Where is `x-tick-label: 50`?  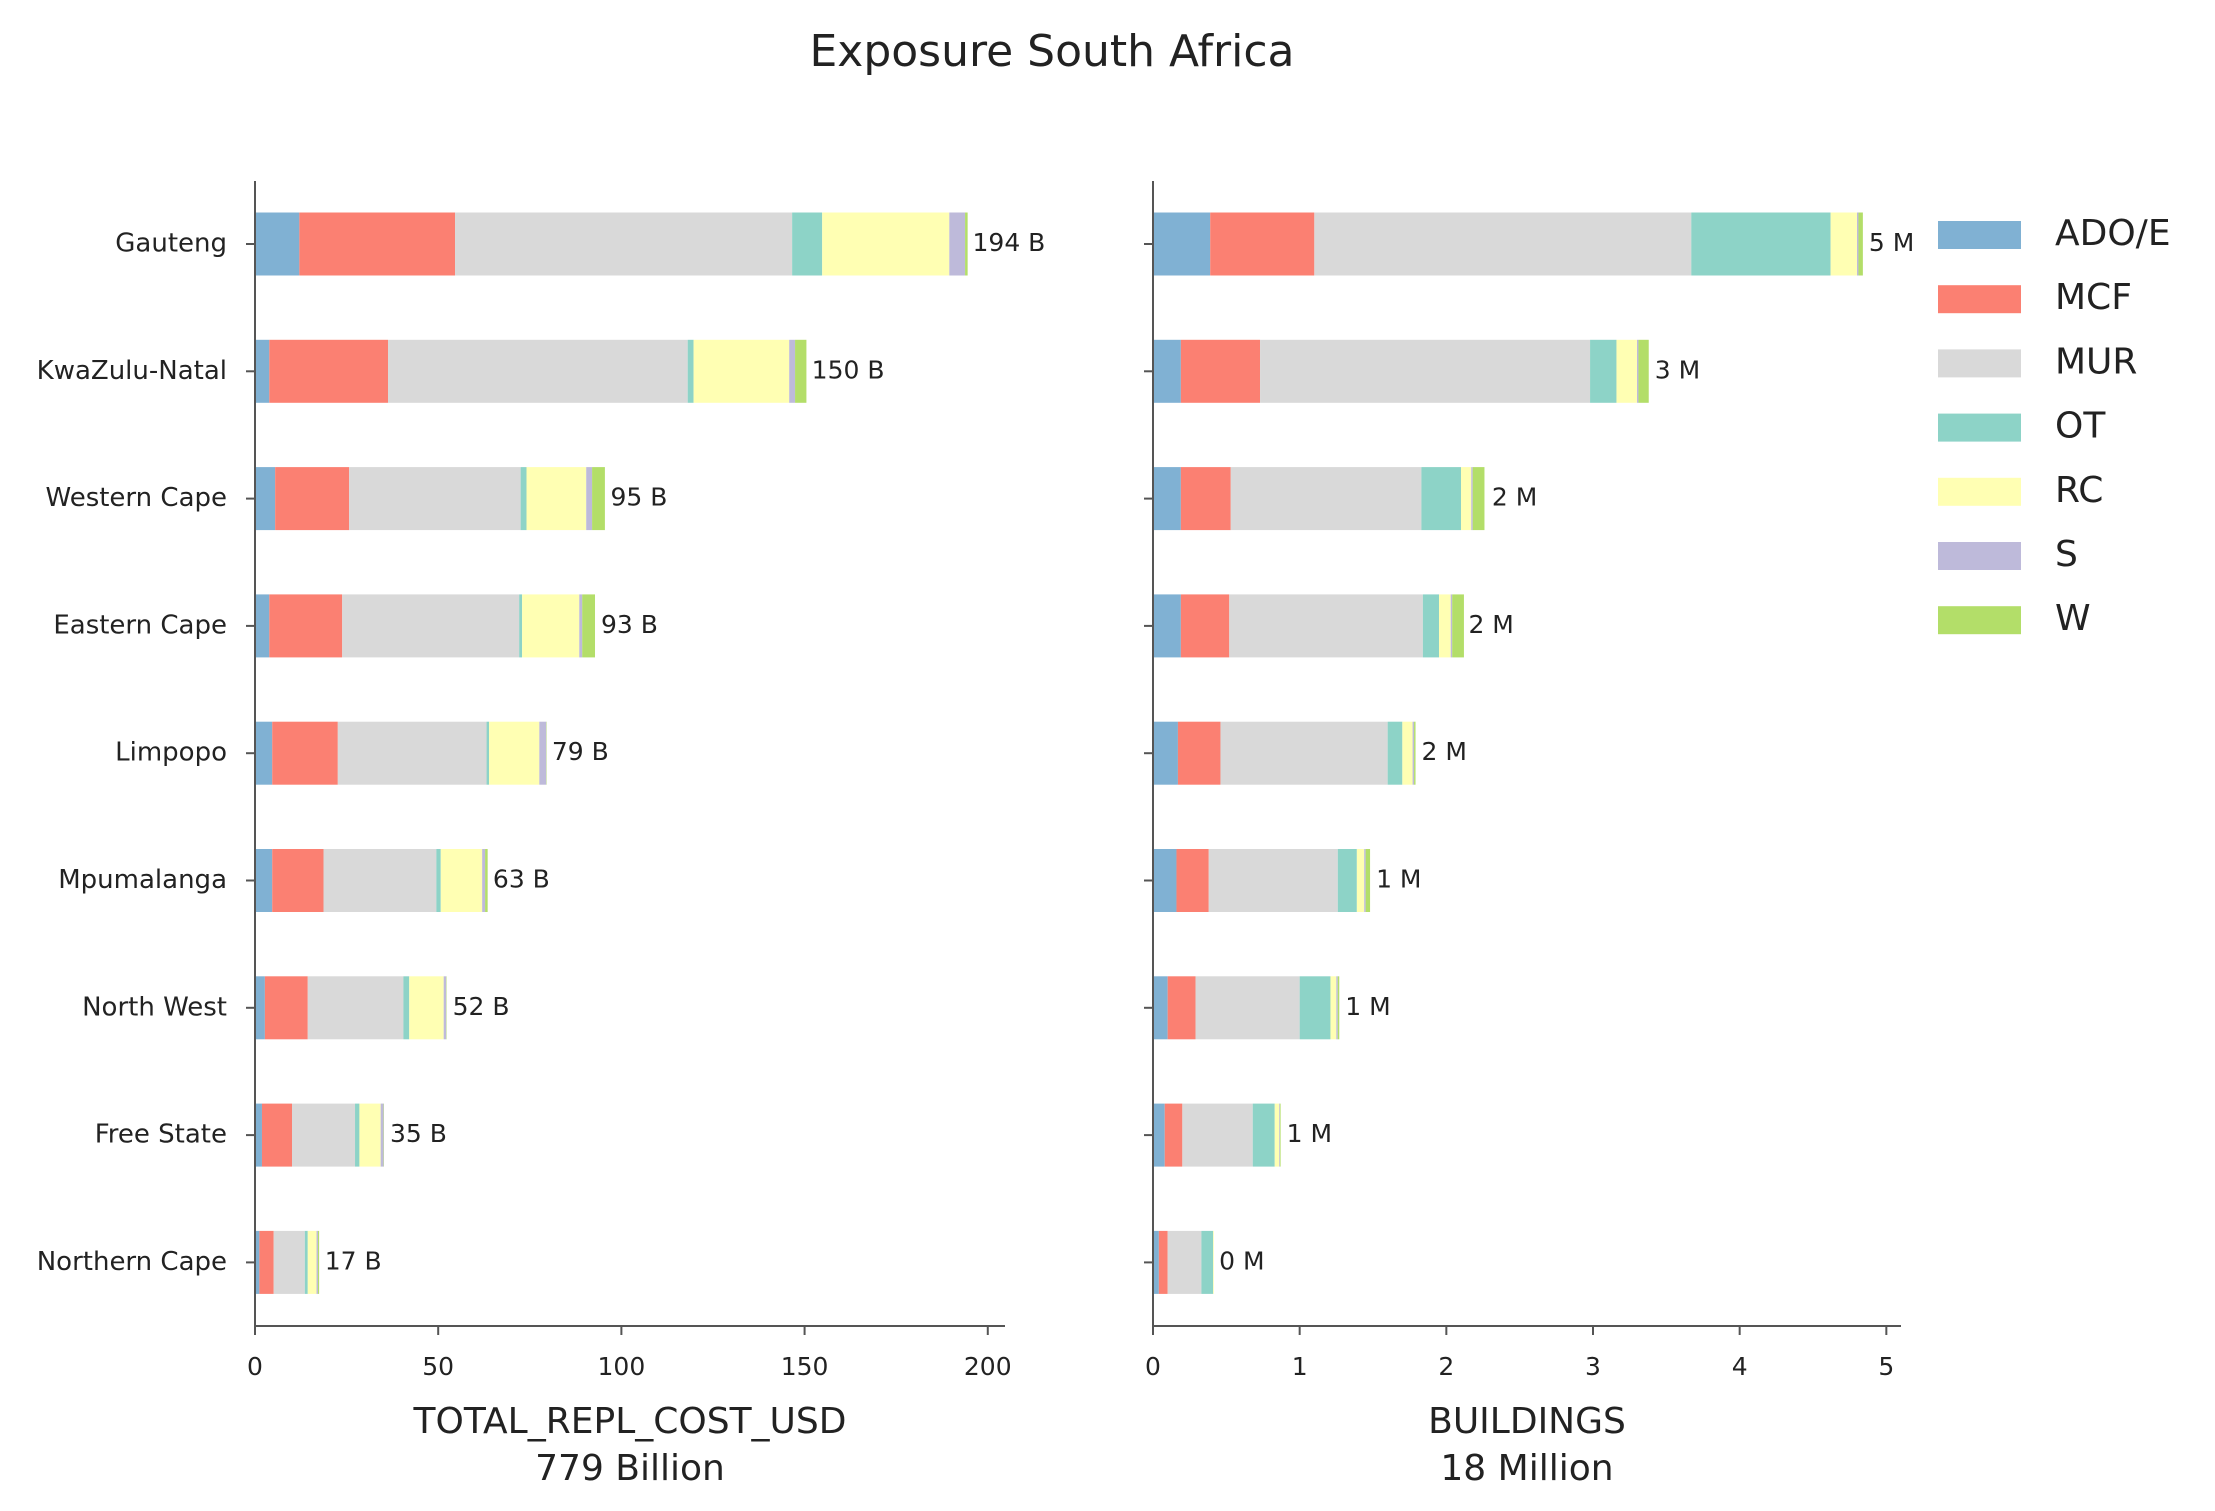
x-tick-label: 50 is located at coordinates (438, 1366).